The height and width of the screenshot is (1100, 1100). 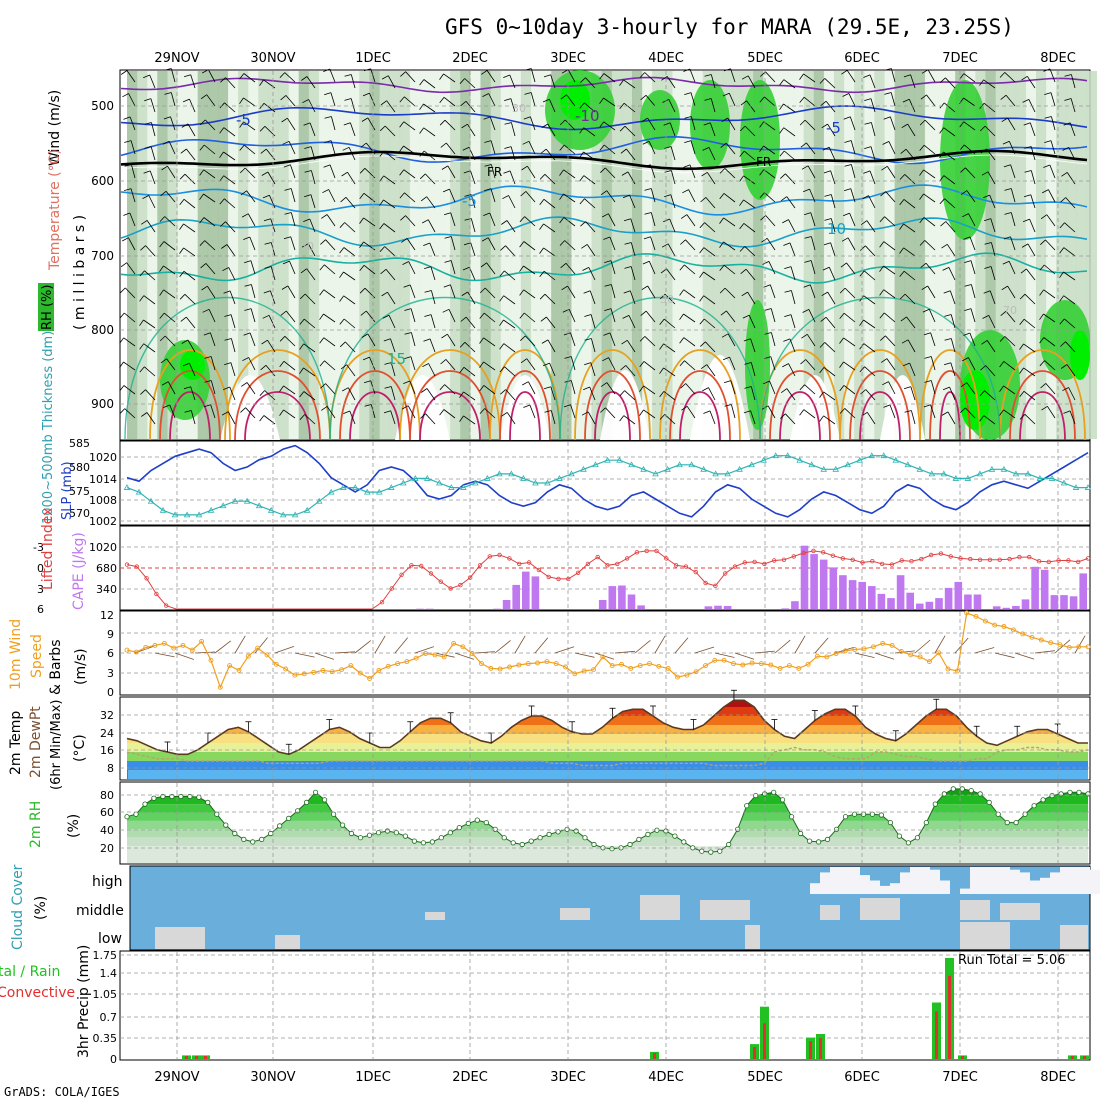 What do you see at coordinates (484, 652) in the screenshot?
I see `wind10-barb` at bounding box center [484, 652].